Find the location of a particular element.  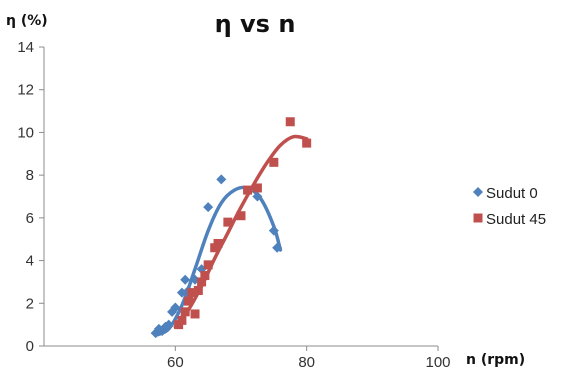

legend-marker-diamond is located at coordinates (478, 192).